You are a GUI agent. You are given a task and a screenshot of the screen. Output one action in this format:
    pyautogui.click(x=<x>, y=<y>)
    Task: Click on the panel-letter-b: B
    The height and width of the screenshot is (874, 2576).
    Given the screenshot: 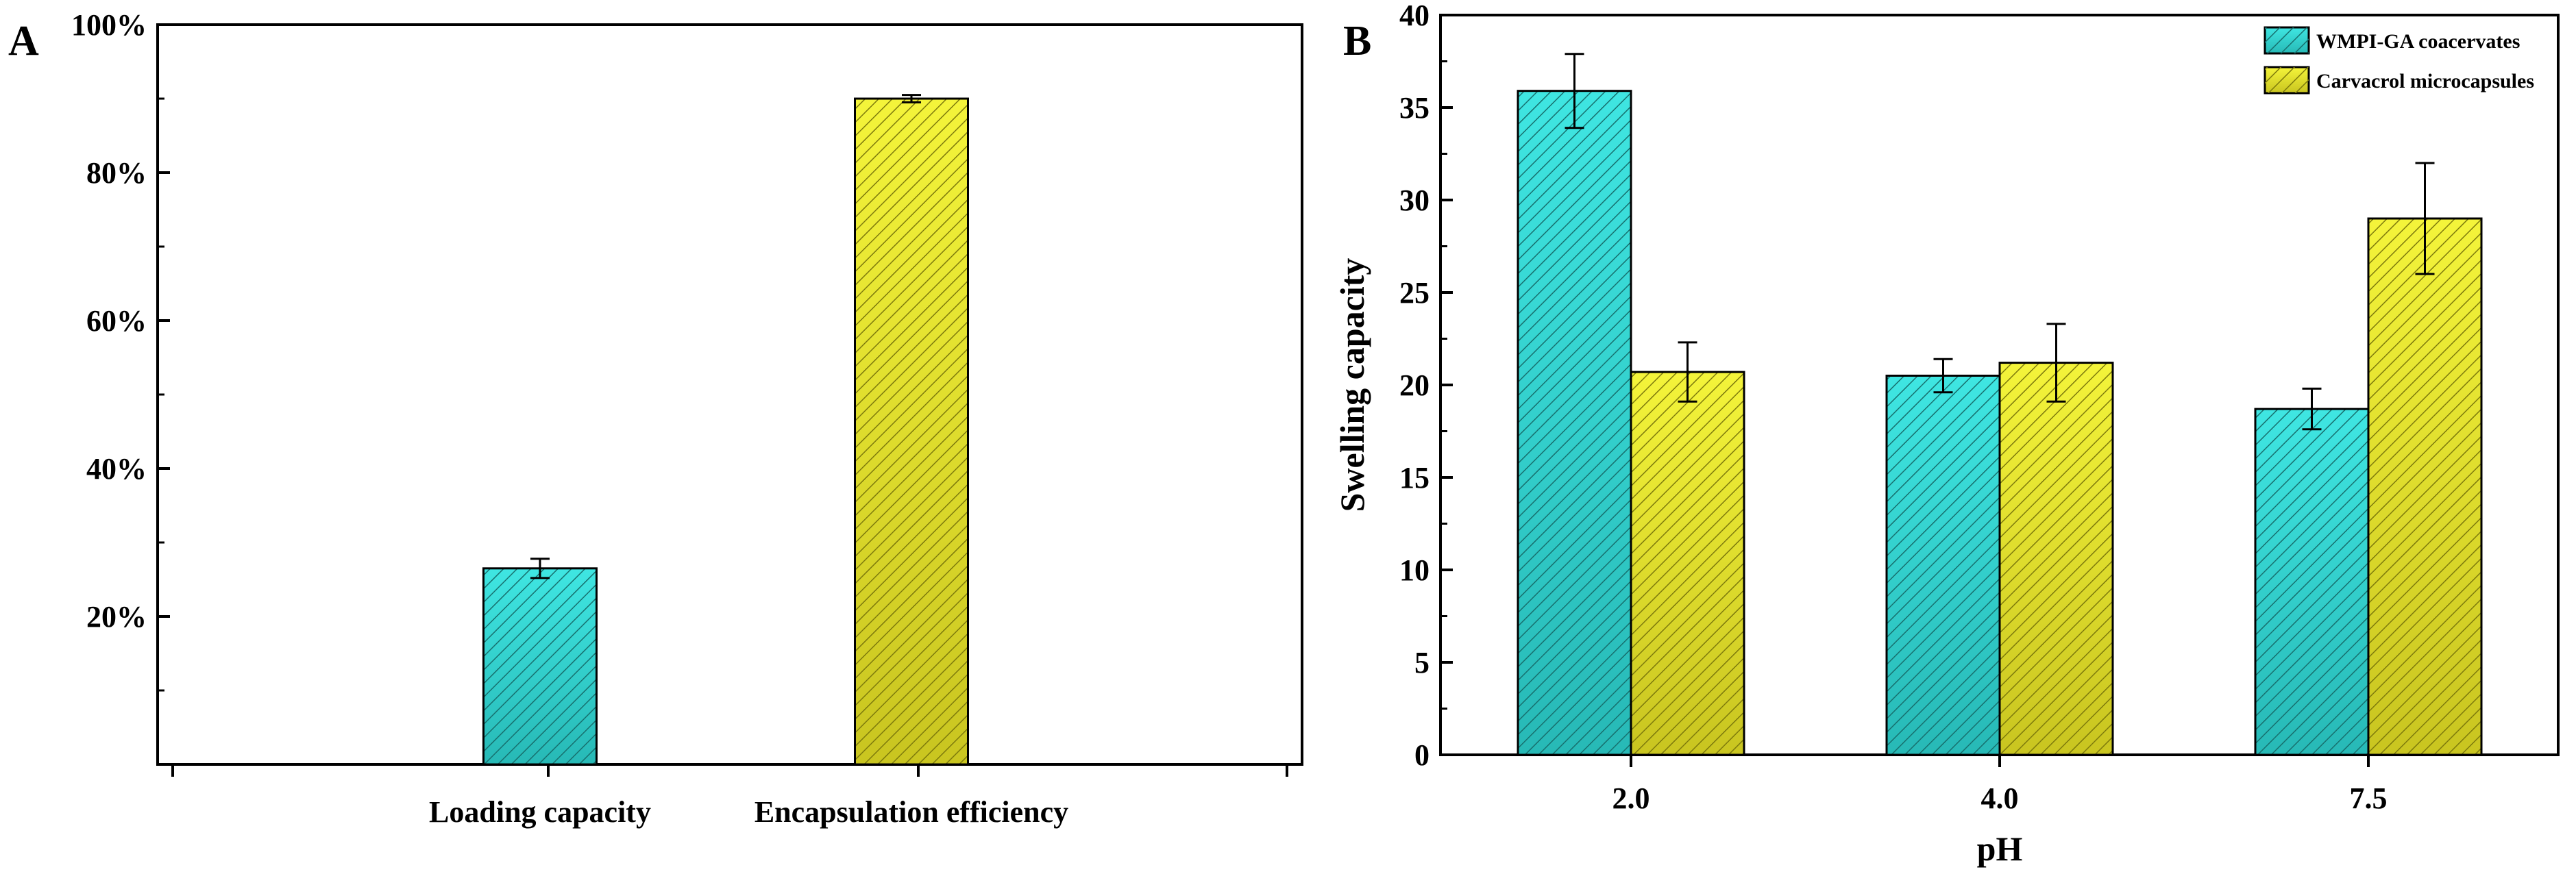 What is the action you would take?
    pyautogui.click(x=1357, y=41)
    